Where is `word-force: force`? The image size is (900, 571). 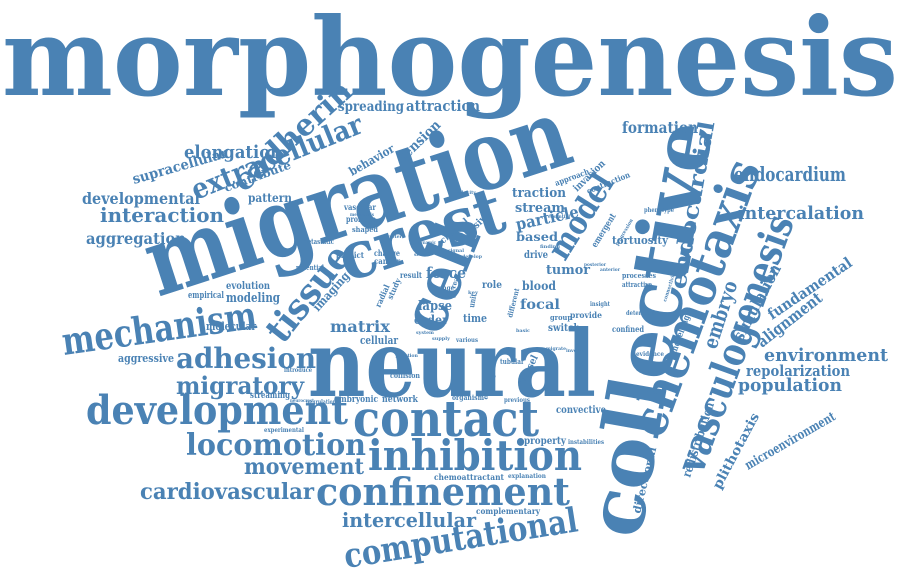
word-force: force is located at coordinates (446, 273).